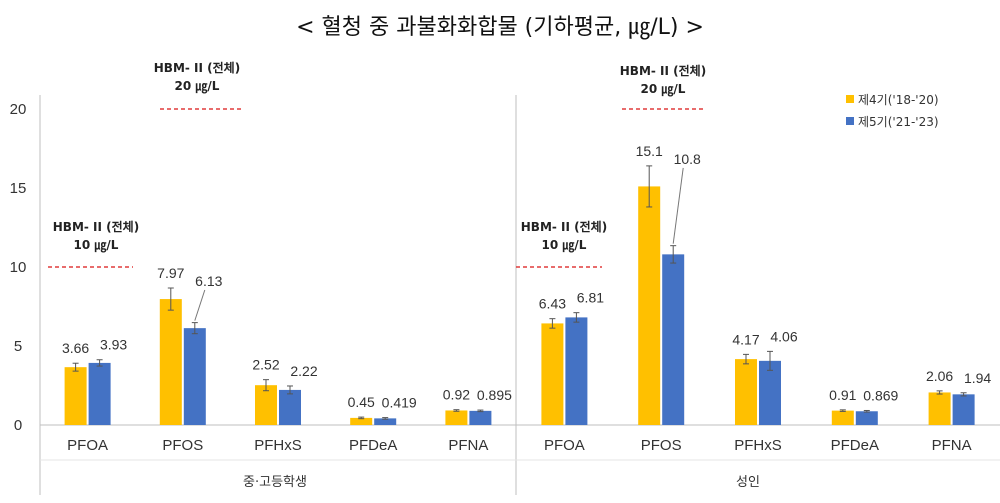 Image resolution: width=1000 pixels, height=503 pixels. I want to click on data-label: 0.895, so click(494, 395).